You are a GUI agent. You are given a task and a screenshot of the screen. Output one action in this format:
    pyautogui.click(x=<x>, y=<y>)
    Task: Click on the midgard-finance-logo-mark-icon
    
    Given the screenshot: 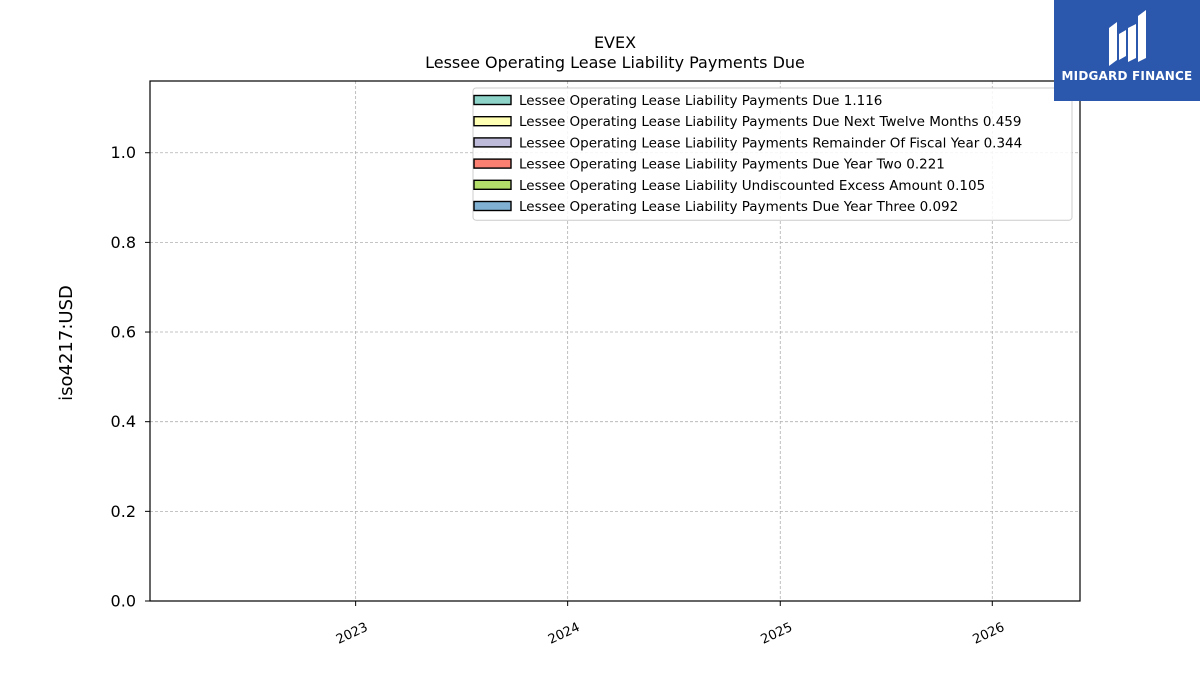 What is the action you would take?
    pyautogui.click(x=1127, y=38)
    